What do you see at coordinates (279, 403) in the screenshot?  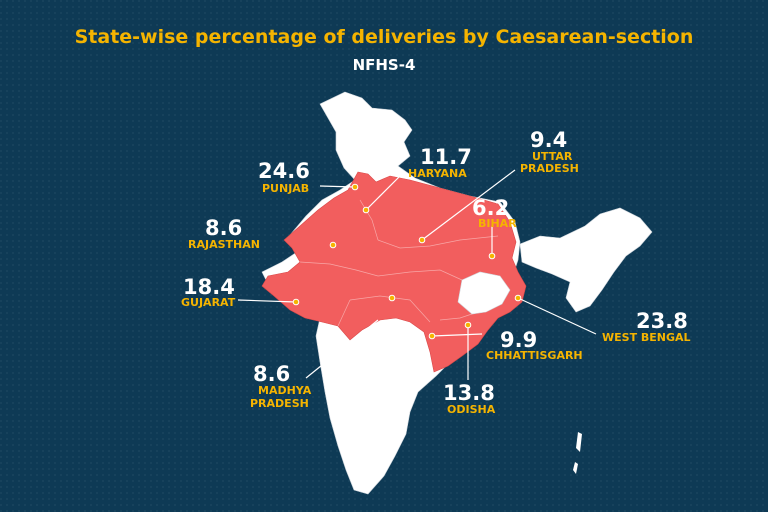 I see `label-madhya-pradesh-line2: PRADESH` at bounding box center [279, 403].